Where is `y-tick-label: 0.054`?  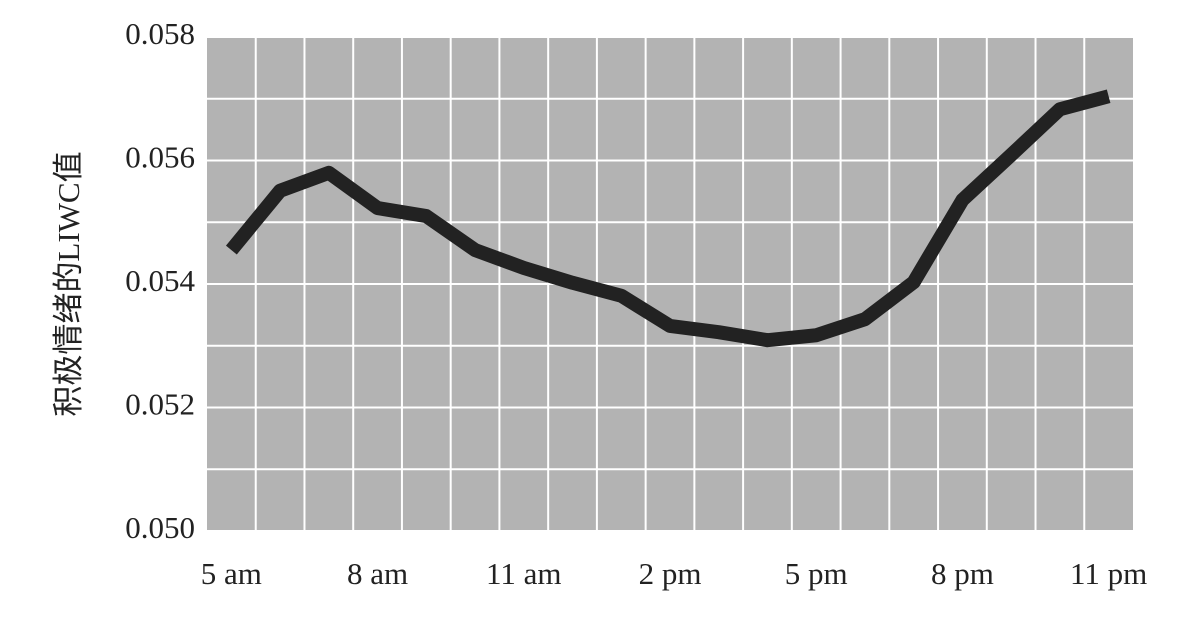 y-tick-label: 0.054 is located at coordinates (160, 280).